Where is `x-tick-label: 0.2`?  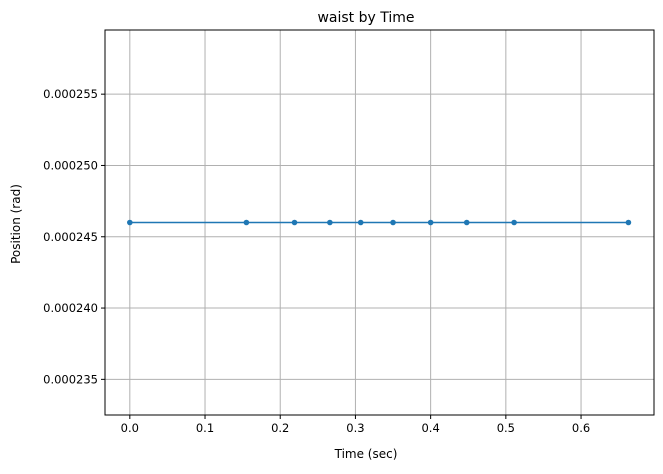
x-tick-label: 0.2 is located at coordinates (280, 428).